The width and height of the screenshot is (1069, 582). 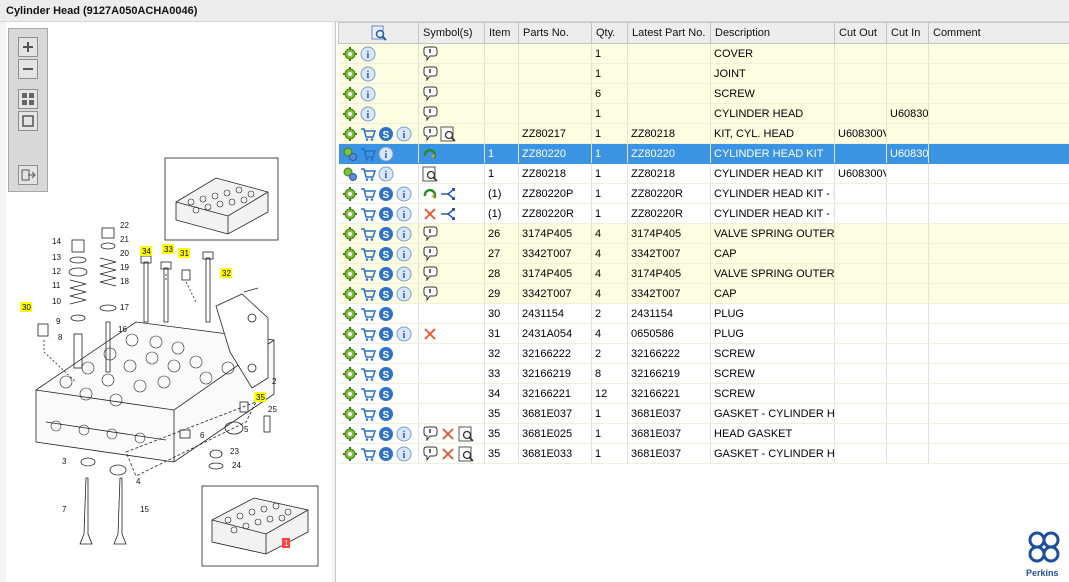 What do you see at coordinates (703, 373) in the screenshot?
I see `table-row: S 33 32166219 8 32166219 SCREW` at bounding box center [703, 373].